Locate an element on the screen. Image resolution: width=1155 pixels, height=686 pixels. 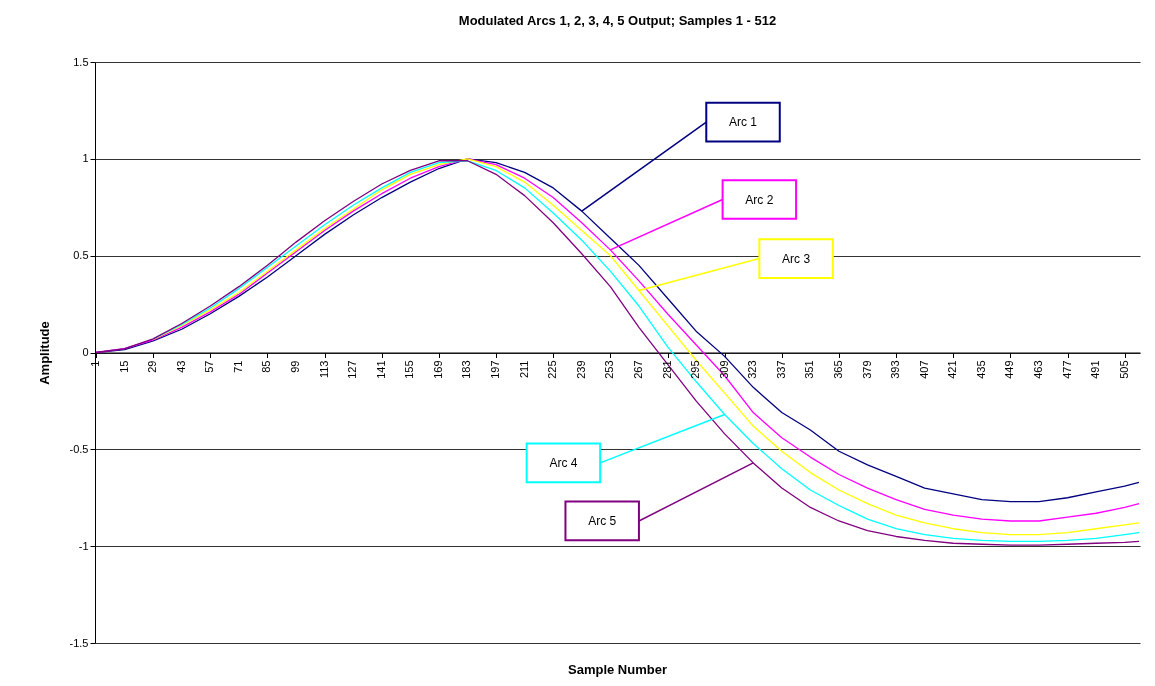
x-tick-label: 57 is located at coordinates (209, 366).